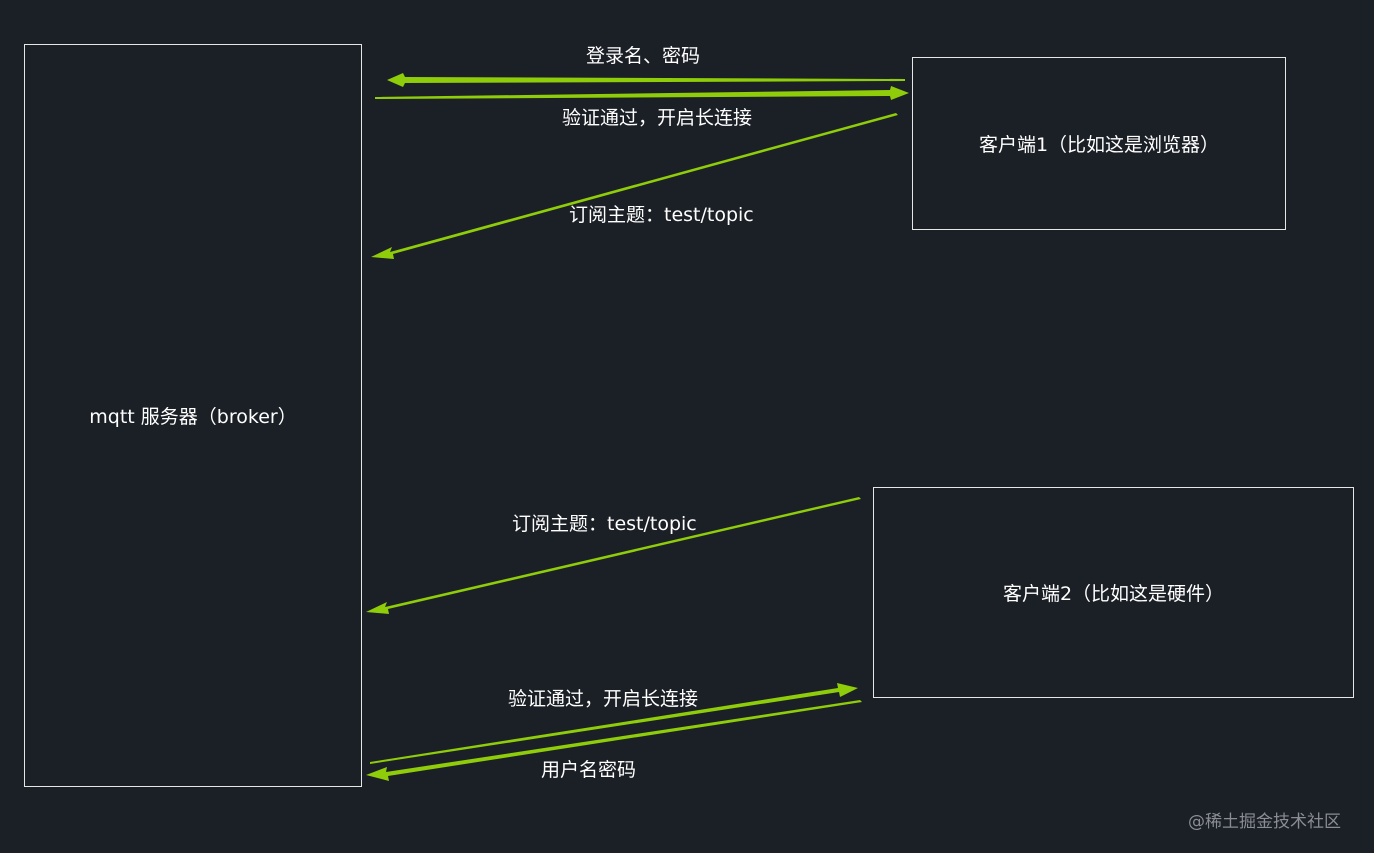  Describe the element at coordinates (646, 80) in the screenshot. I see `arrow-client1-login` at that location.